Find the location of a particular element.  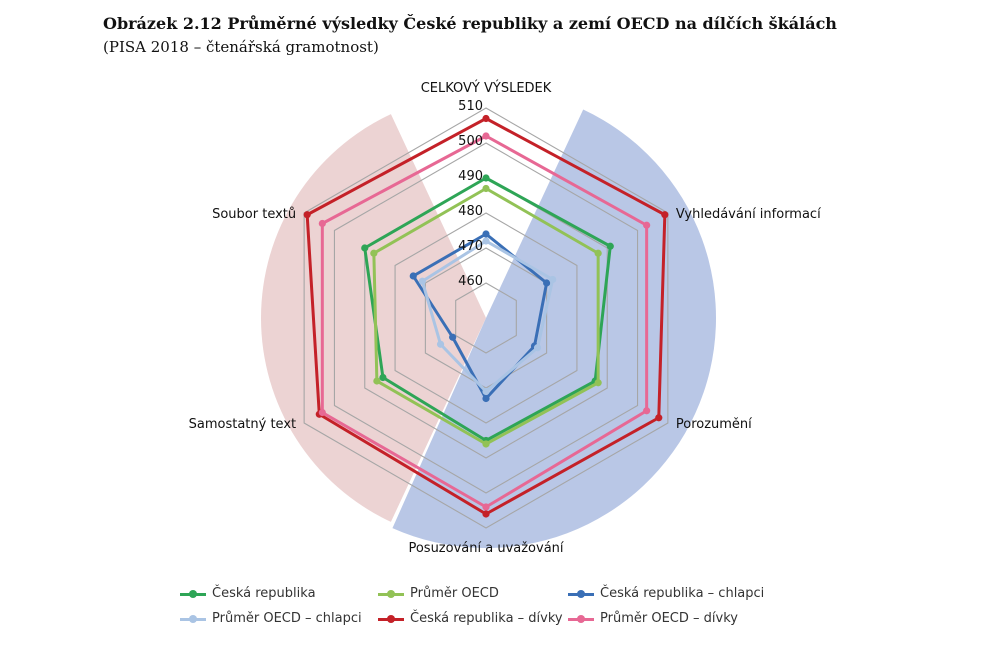

legend-item-4: Česká republika – dívky is located at coordinates (470, 618).